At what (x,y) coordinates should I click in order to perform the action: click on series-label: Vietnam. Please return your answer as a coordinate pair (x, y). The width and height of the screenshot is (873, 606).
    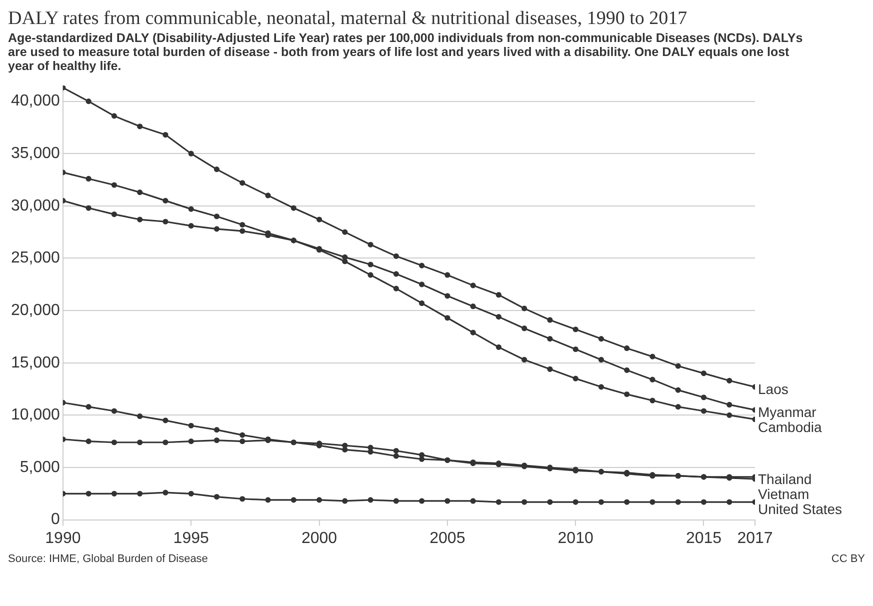
    Looking at the image, I should click on (784, 494).